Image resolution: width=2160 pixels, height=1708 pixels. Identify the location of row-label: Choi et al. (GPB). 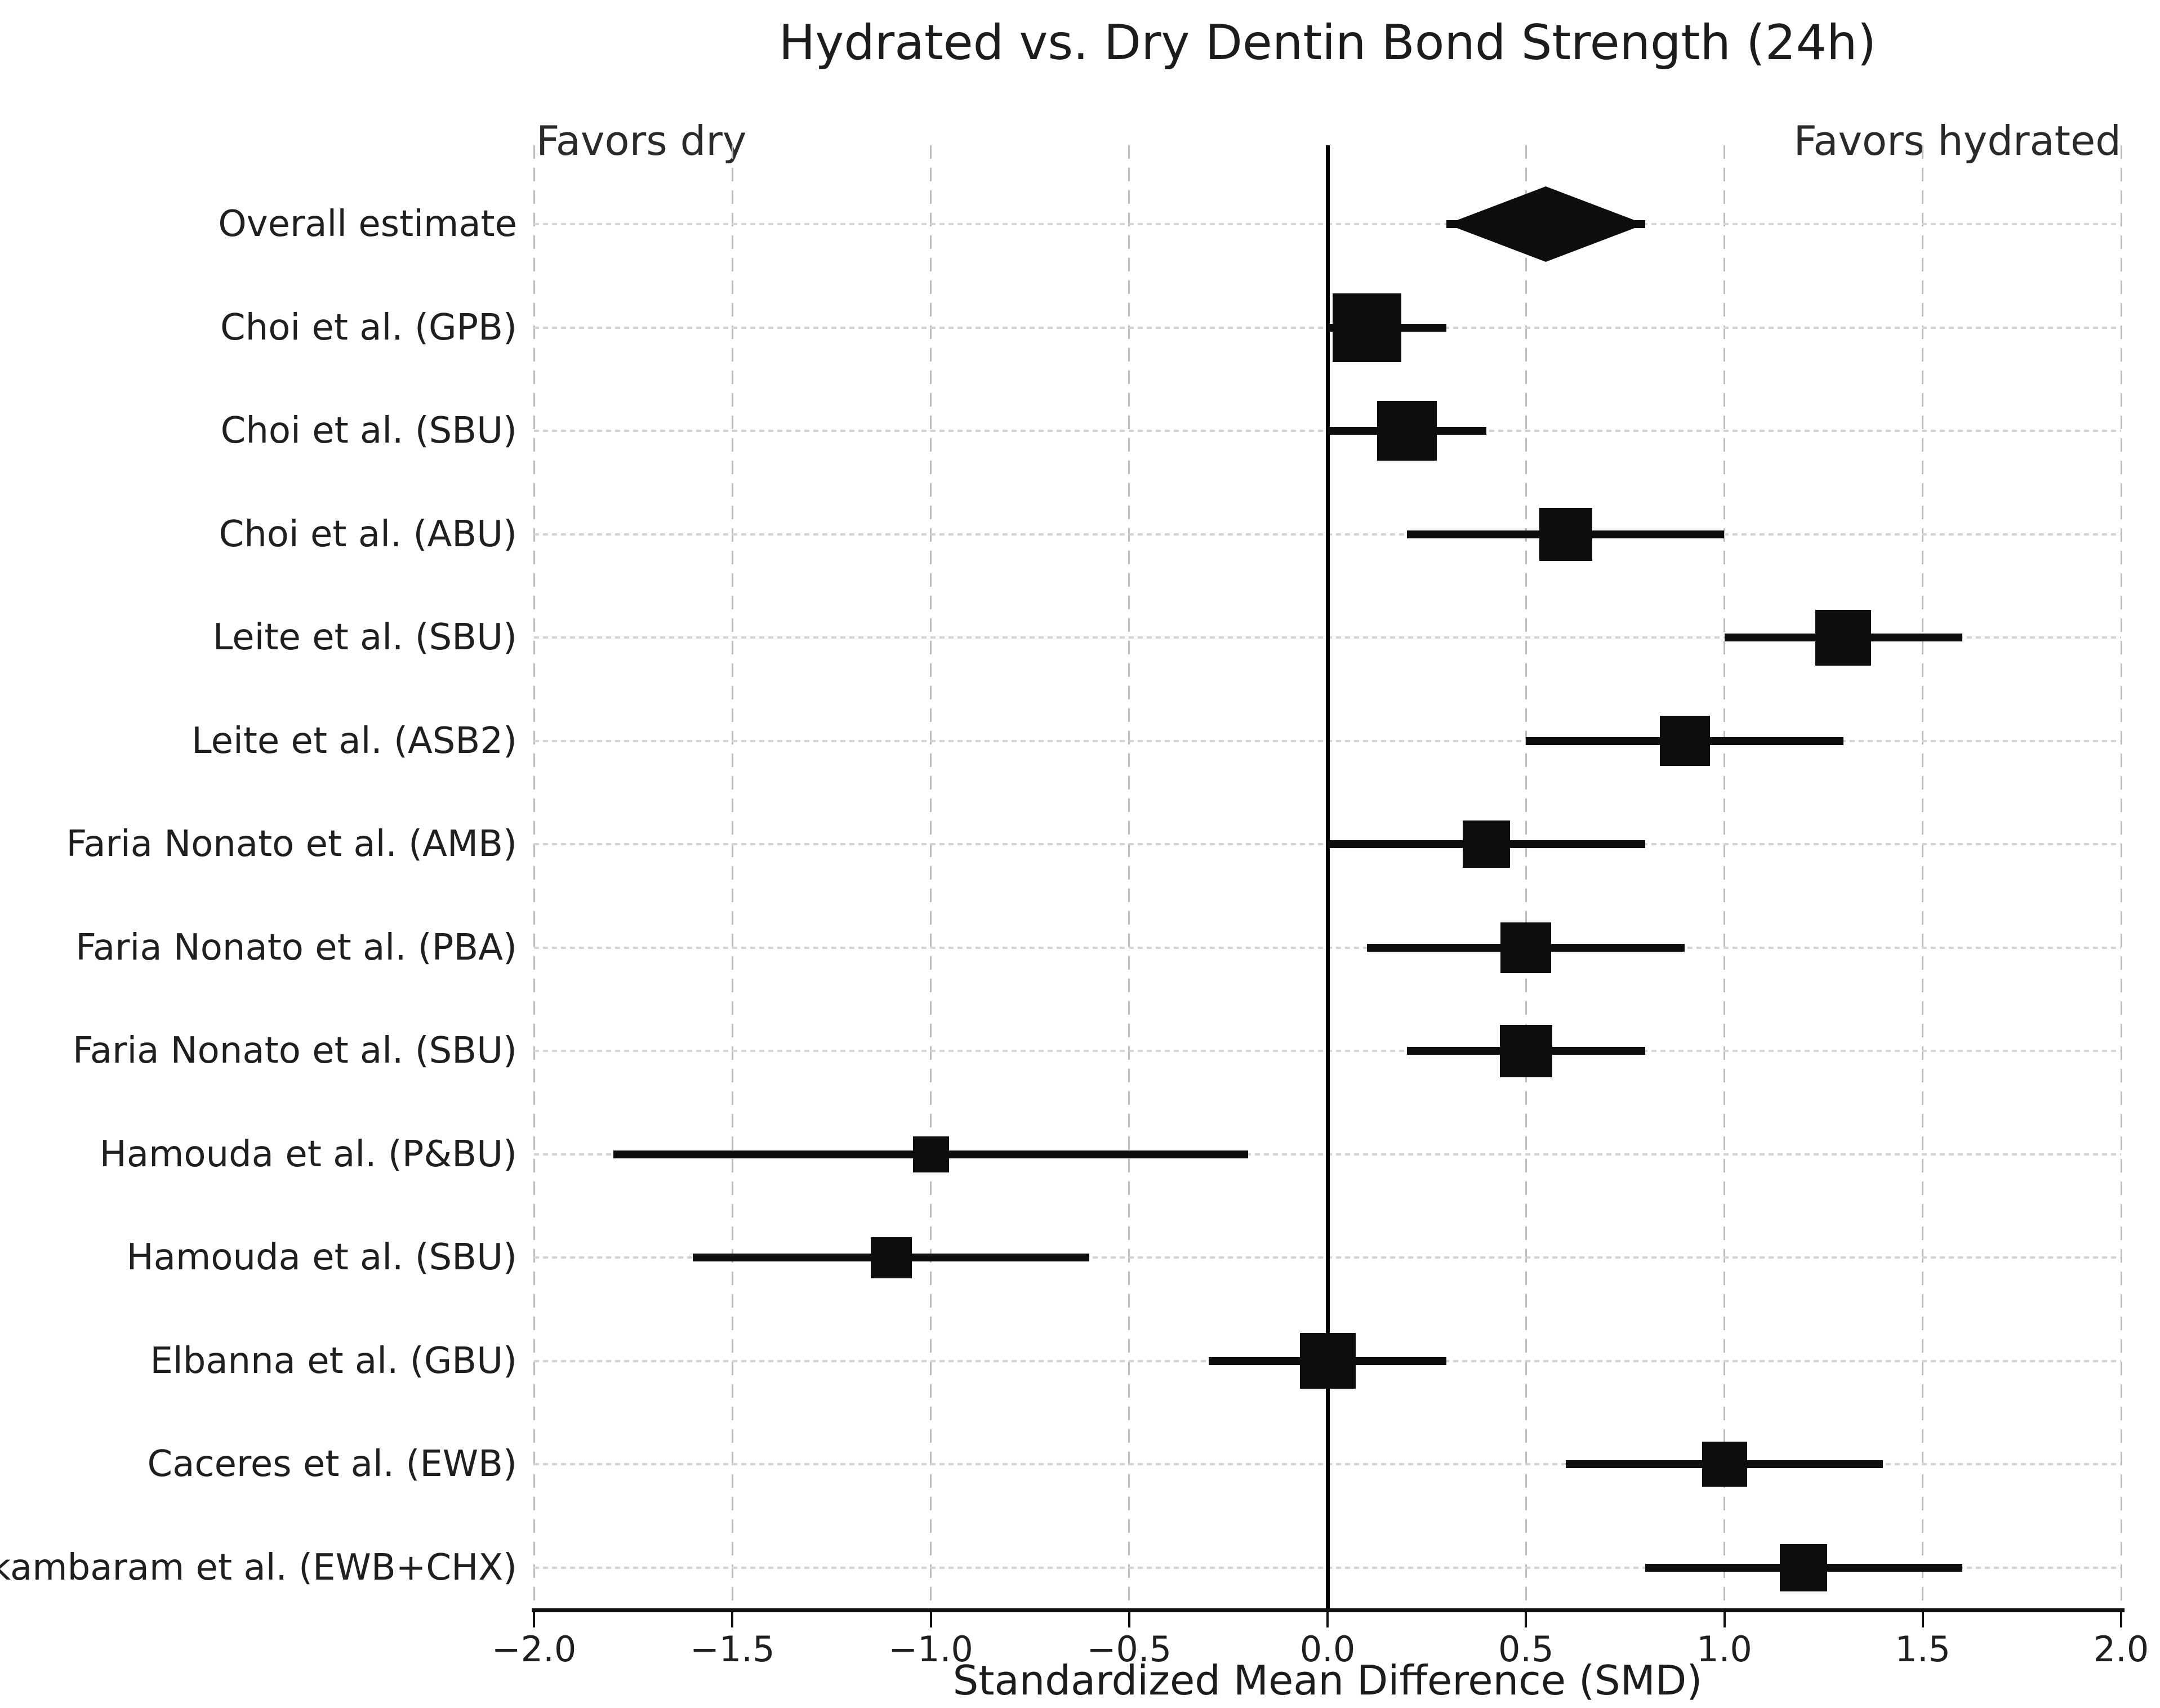
(368, 327).